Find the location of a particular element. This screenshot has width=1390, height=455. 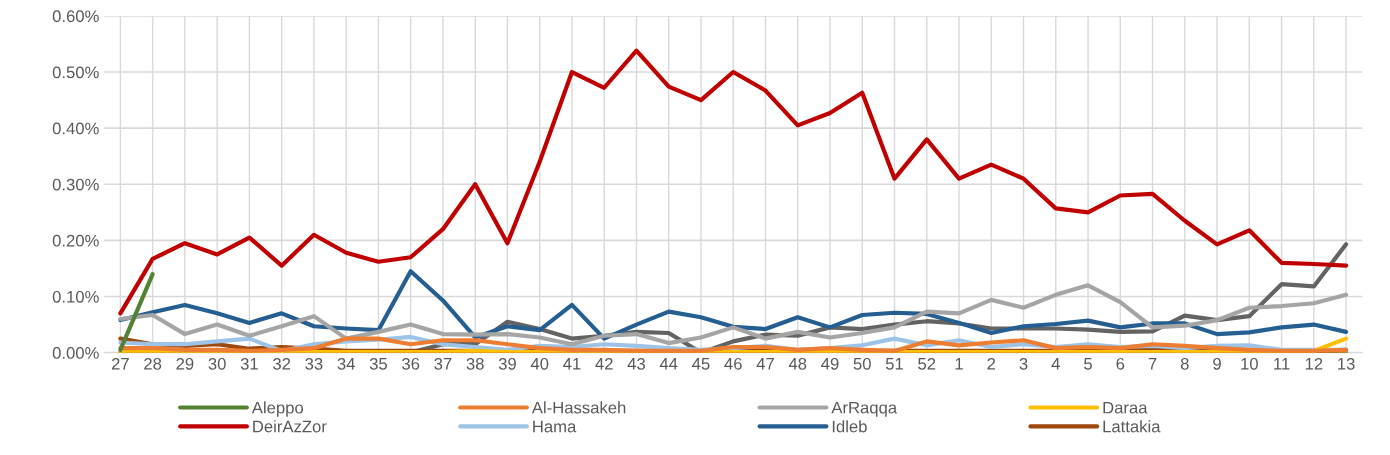

legend-label: Idleb is located at coordinates (849, 426).